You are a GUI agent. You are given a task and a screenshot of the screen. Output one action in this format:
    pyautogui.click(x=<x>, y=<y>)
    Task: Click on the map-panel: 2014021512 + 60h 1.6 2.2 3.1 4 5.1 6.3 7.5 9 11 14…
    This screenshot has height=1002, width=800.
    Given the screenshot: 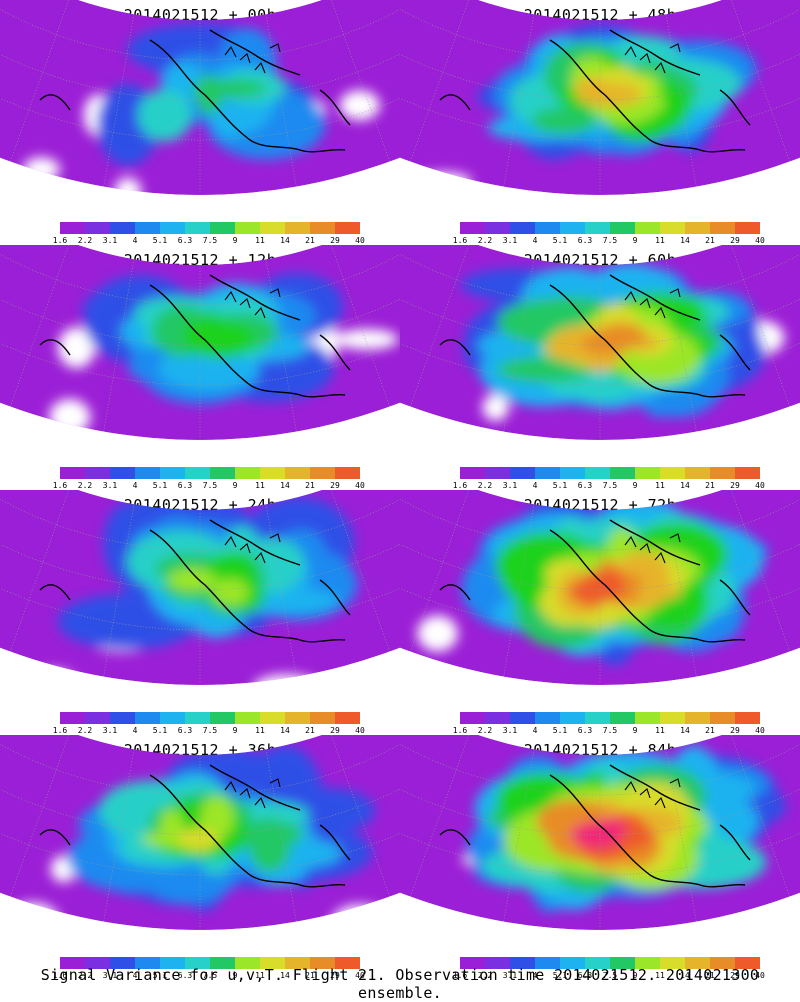 What is the action you would take?
    pyautogui.click(x=600, y=367)
    